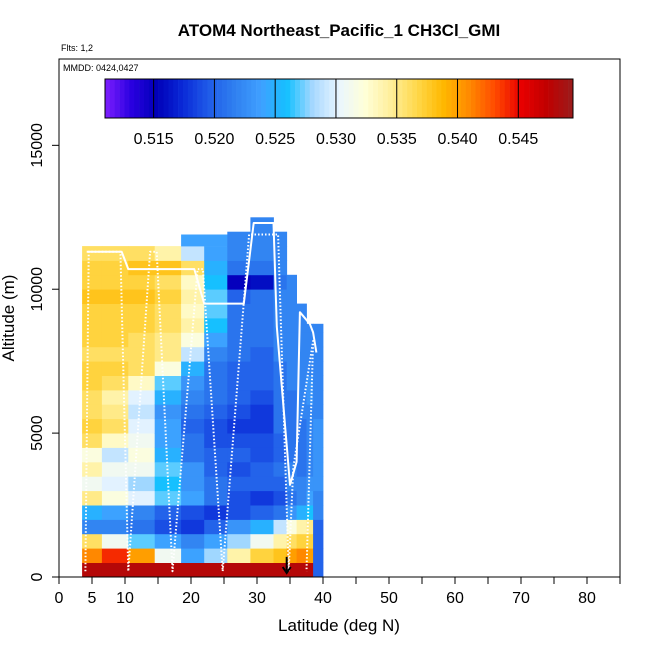  Describe the element at coordinates (214, 139) in the screenshot. I see `colorbar-tick-label: 0.520` at that location.